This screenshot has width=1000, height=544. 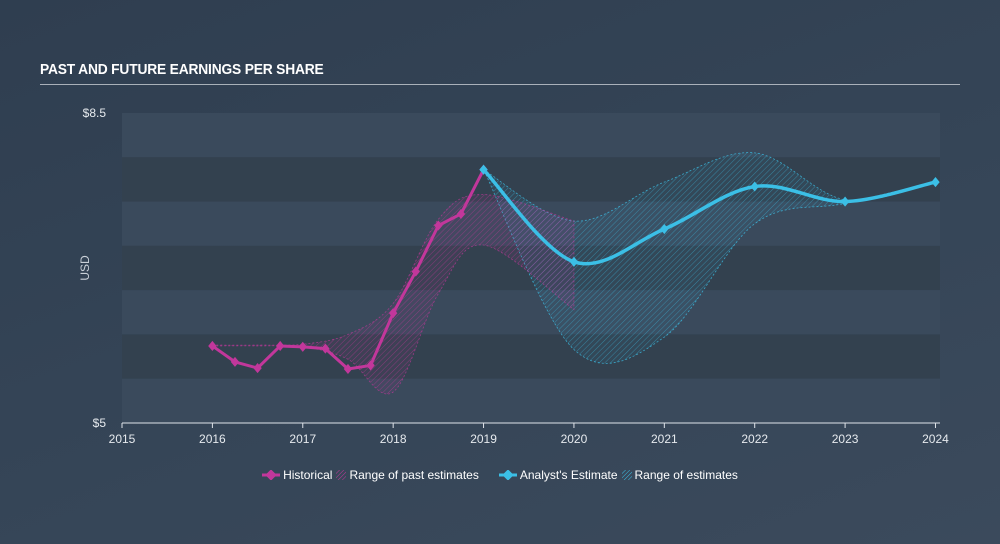 I want to click on x-tick-label: 2024, so click(x=935, y=439).